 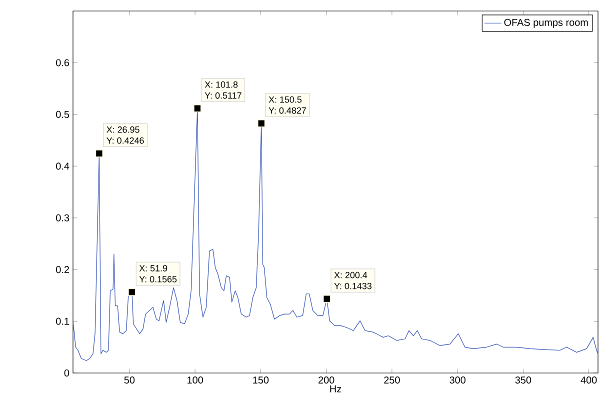 I want to click on annotation: Y: 0.4827, so click(x=287, y=110).